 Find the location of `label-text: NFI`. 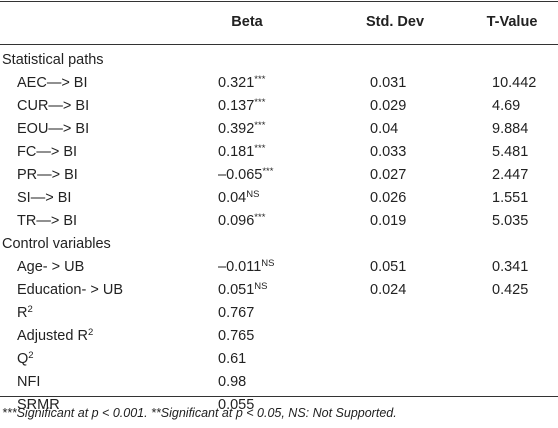

label-text: NFI is located at coordinates (29, 382).